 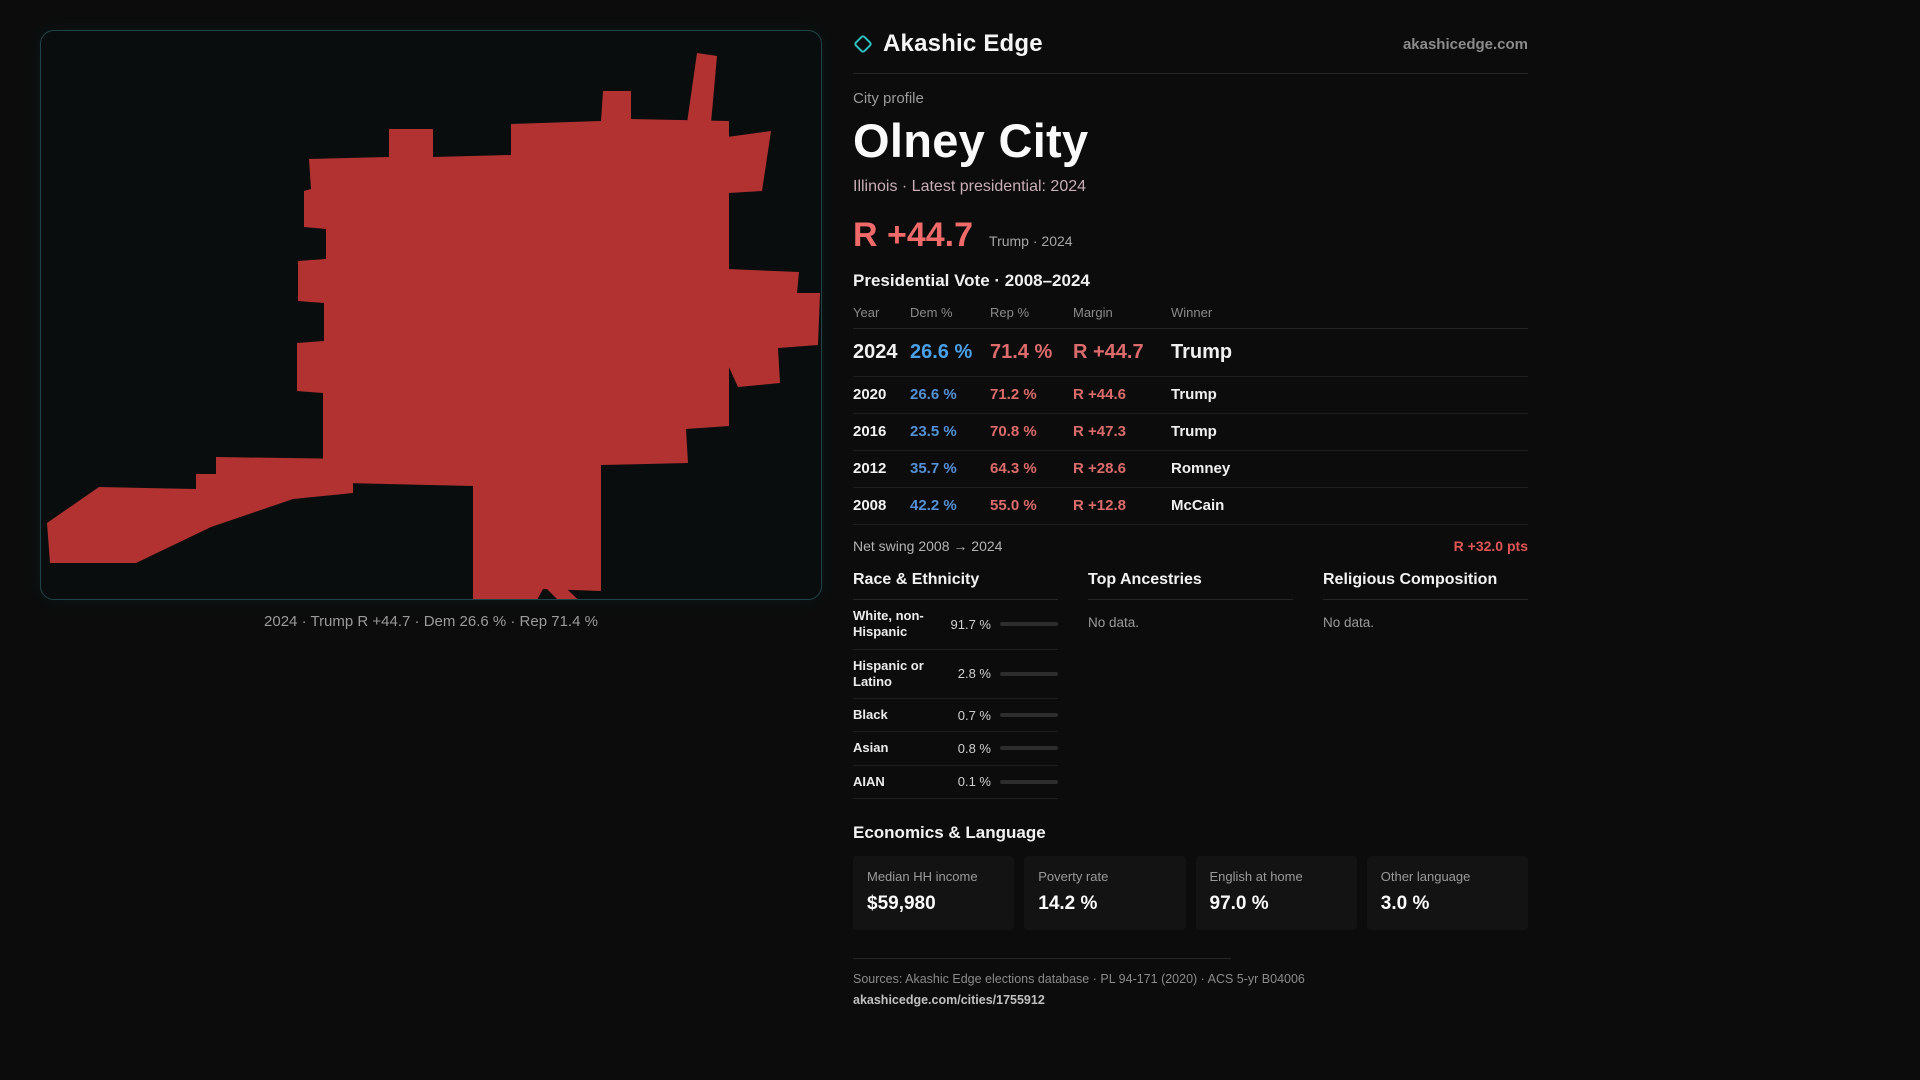 What do you see at coordinates (1099, 468) in the screenshot?
I see `margin-cell: R +28.6` at bounding box center [1099, 468].